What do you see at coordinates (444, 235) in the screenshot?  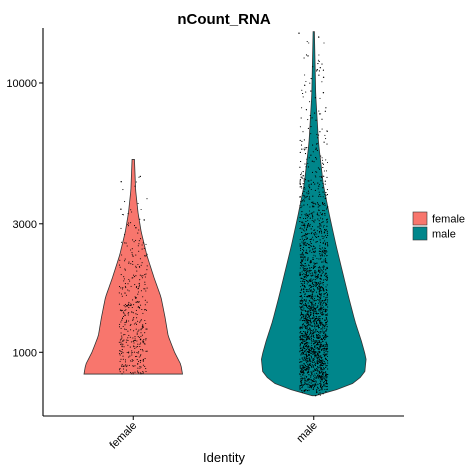 I see `legend-label-male: male` at bounding box center [444, 235].